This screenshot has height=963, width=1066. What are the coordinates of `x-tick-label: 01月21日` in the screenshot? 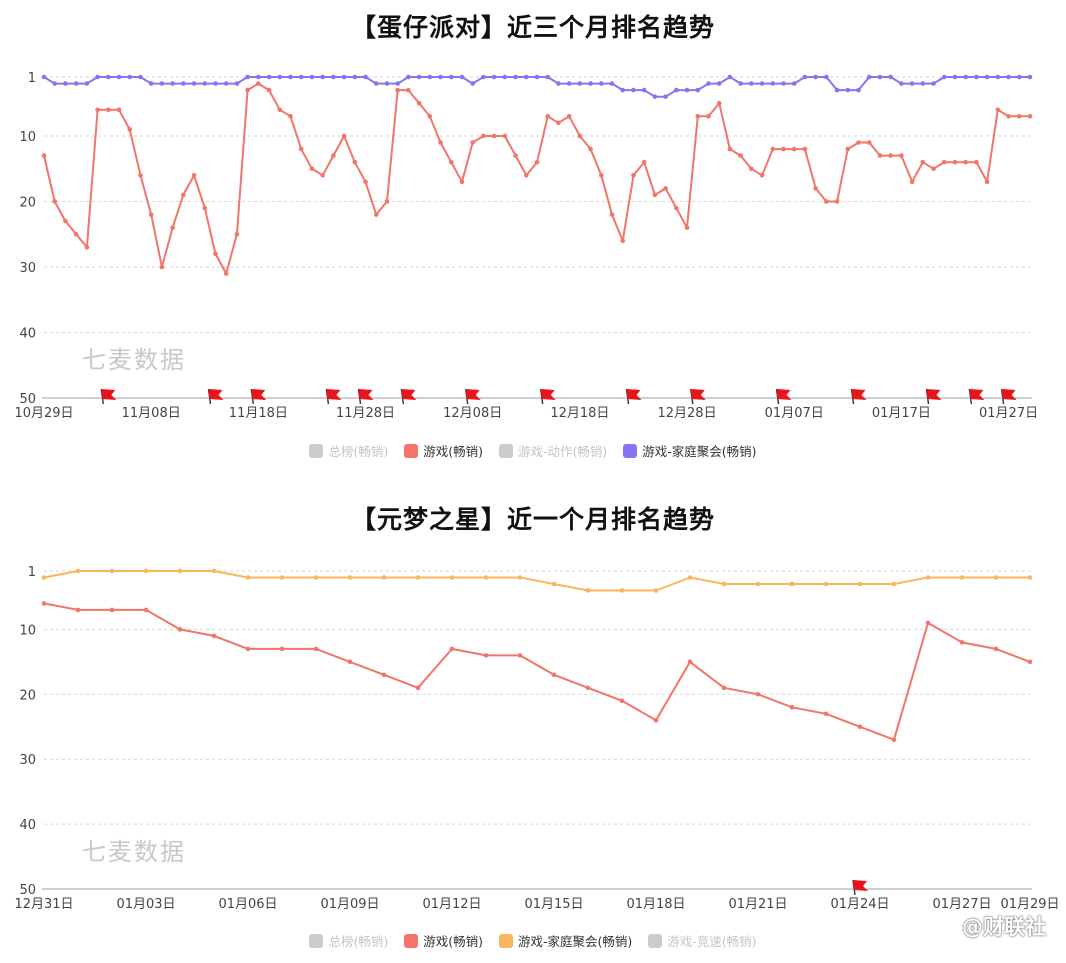 It's located at (757, 904).